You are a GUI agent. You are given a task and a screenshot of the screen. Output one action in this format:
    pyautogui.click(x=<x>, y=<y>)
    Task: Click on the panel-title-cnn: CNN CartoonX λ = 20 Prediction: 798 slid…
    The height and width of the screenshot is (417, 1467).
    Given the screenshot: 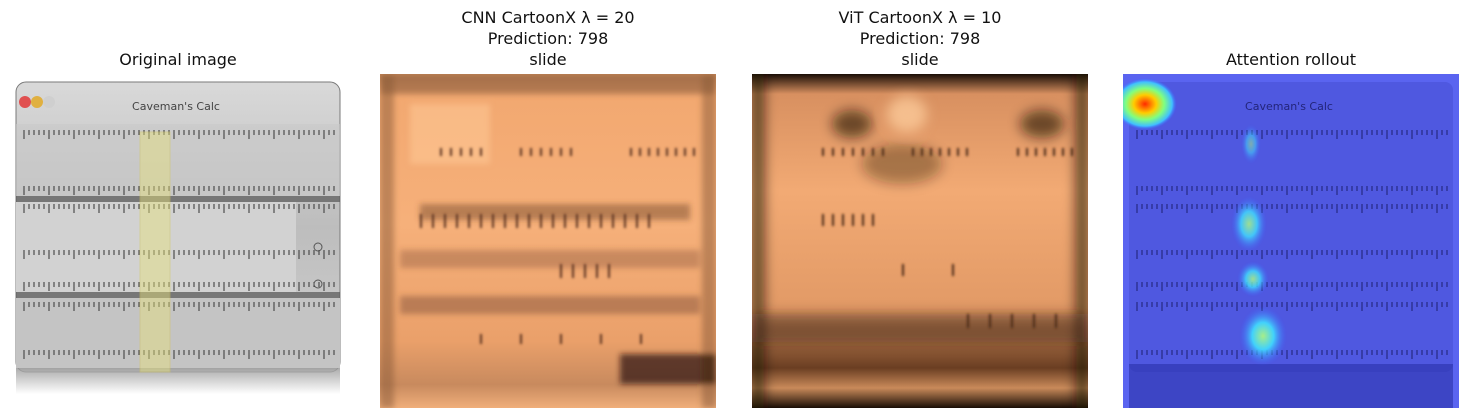 What is the action you would take?
    pyautogui.click(x=548, y=38)
    